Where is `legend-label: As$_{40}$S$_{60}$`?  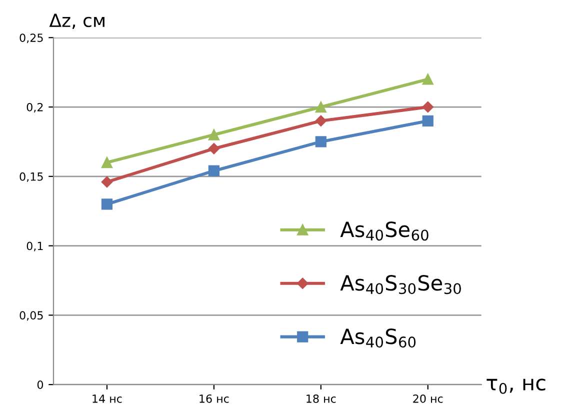 legend-label: As$_{40}$S$_{60}$ is located at coordinates (378, 338).